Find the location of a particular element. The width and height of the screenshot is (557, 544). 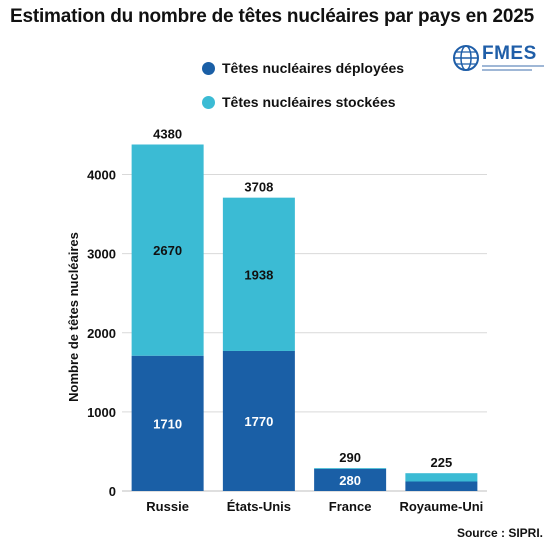

data-label: 280 is located at coordinates (350, 480).